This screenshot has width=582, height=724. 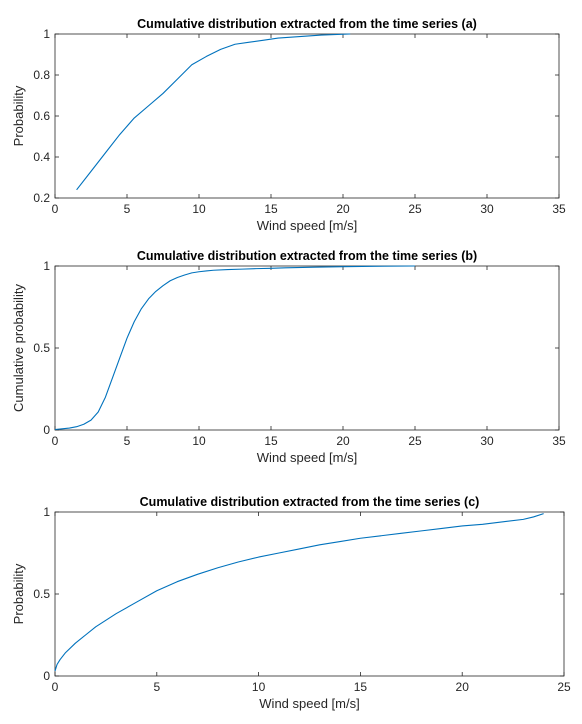 What do you see at coordinates (41, 157) in the screenshot?
I see `y-tick-label: 0.4` at bounding box center [41, 157].